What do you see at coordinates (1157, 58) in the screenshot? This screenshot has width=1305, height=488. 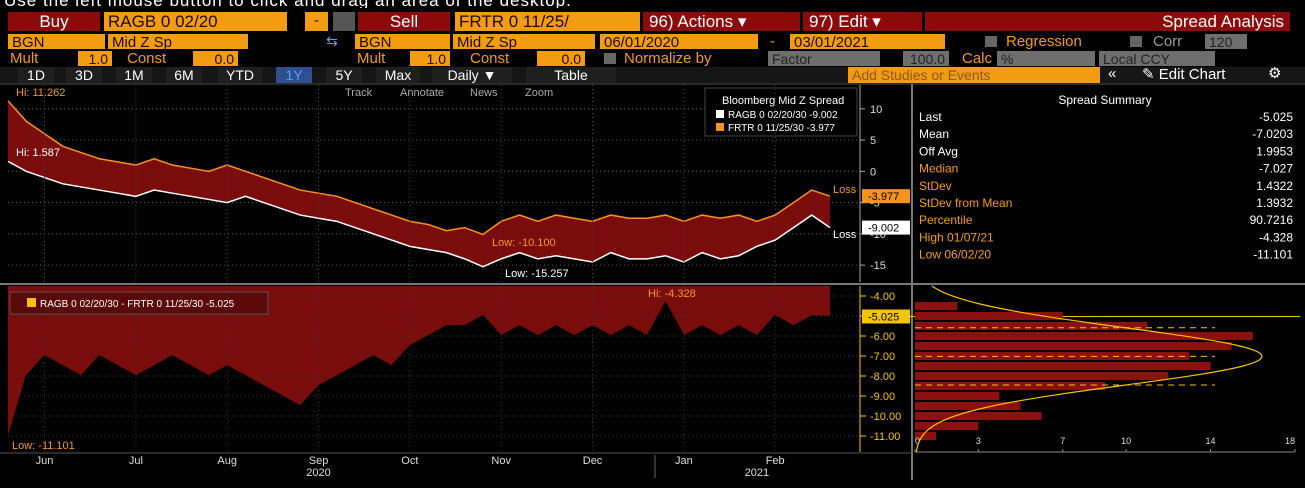 I see `currency-field: Local CCY` at bounding box center [1157, 58].